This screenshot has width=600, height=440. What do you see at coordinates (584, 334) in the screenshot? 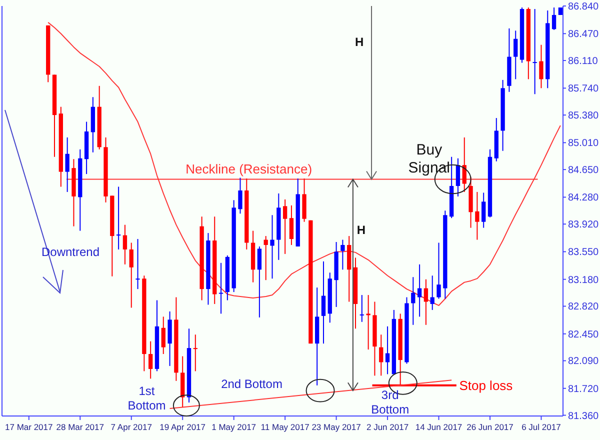
I see `y-tick-label: 82.450` at bounding box center [584, 334].